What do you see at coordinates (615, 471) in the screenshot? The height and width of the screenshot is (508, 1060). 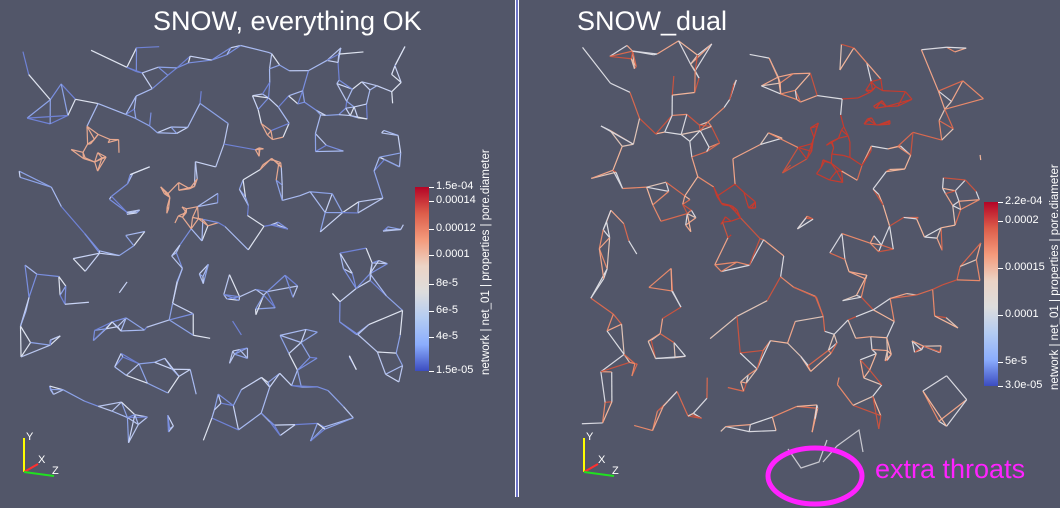 I see `axis-label-z: Z` at bounding box center [615, 471].